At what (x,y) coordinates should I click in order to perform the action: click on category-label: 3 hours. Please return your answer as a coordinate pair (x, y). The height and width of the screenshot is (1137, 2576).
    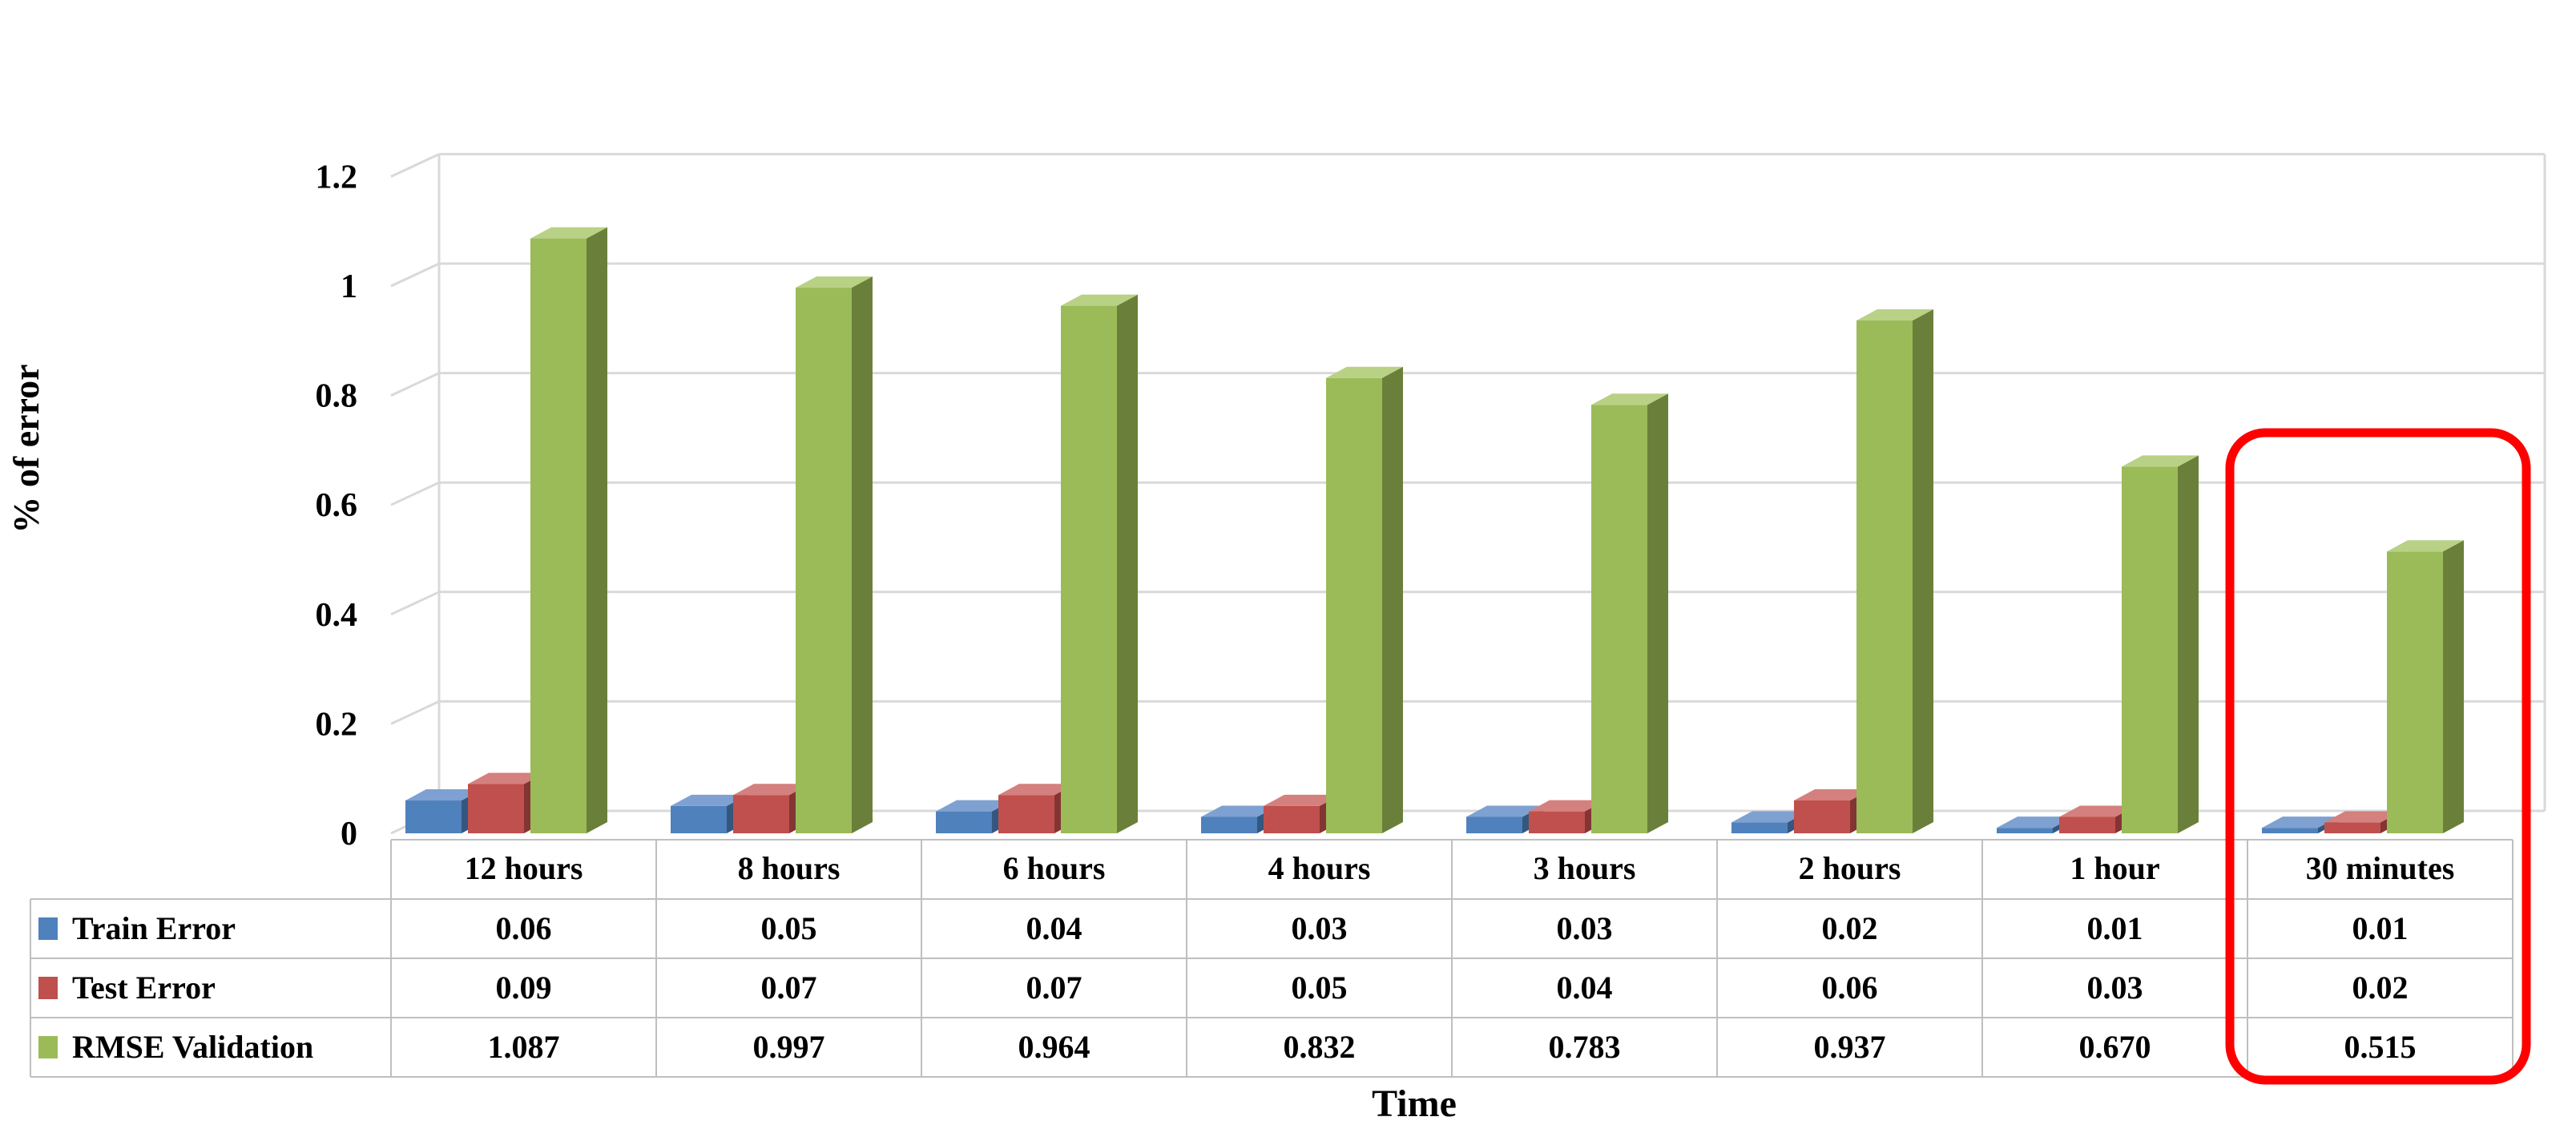
    Looking at the image, I should click on (1585, 868).